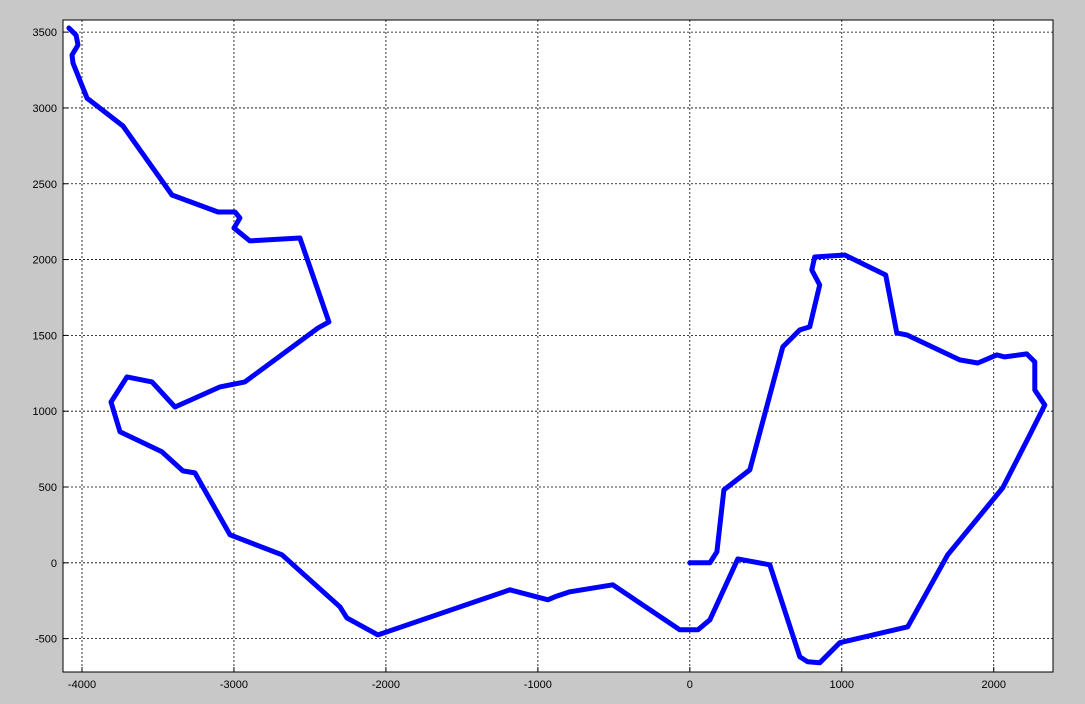  I want to click on y-tick-label: 0, so click(54, 564).